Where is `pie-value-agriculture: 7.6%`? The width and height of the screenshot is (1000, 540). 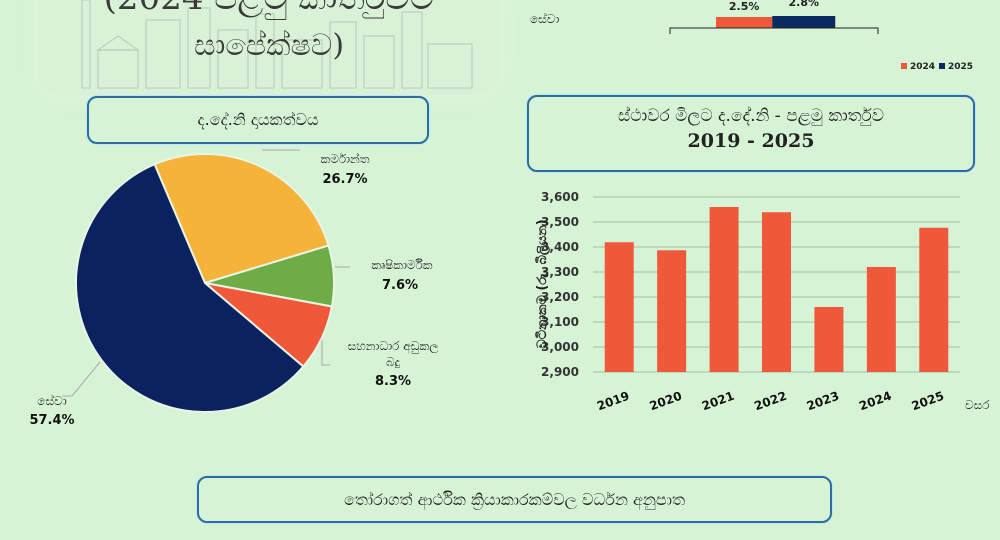
pie-value-agriculture: 7.6% is located at coordinates (400, 285).